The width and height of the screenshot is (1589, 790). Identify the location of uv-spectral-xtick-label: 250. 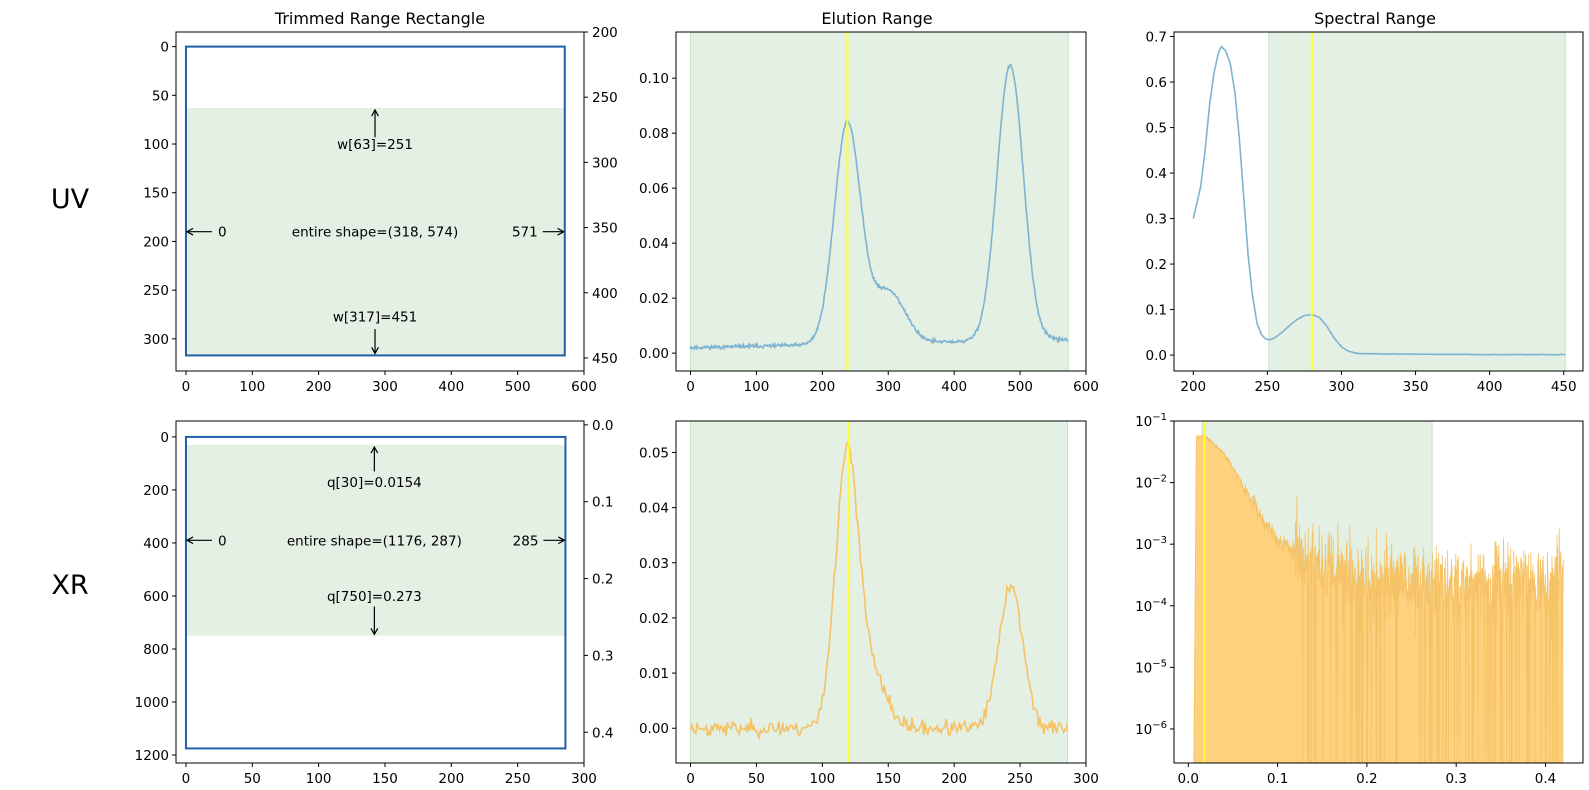
(1267, 387).